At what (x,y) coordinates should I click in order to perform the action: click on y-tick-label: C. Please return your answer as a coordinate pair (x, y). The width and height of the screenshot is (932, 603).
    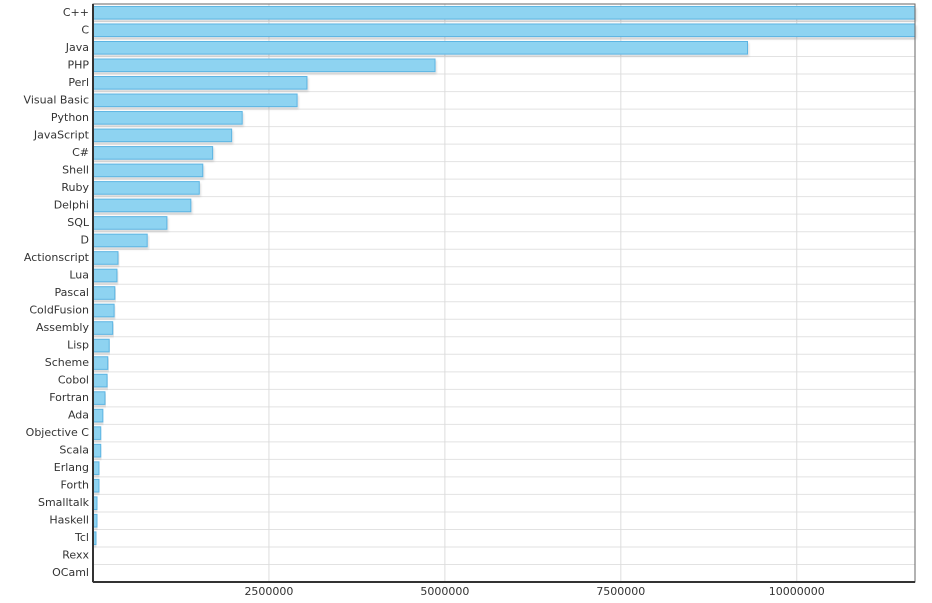
    Looking at the image, I should click on (85, 29).